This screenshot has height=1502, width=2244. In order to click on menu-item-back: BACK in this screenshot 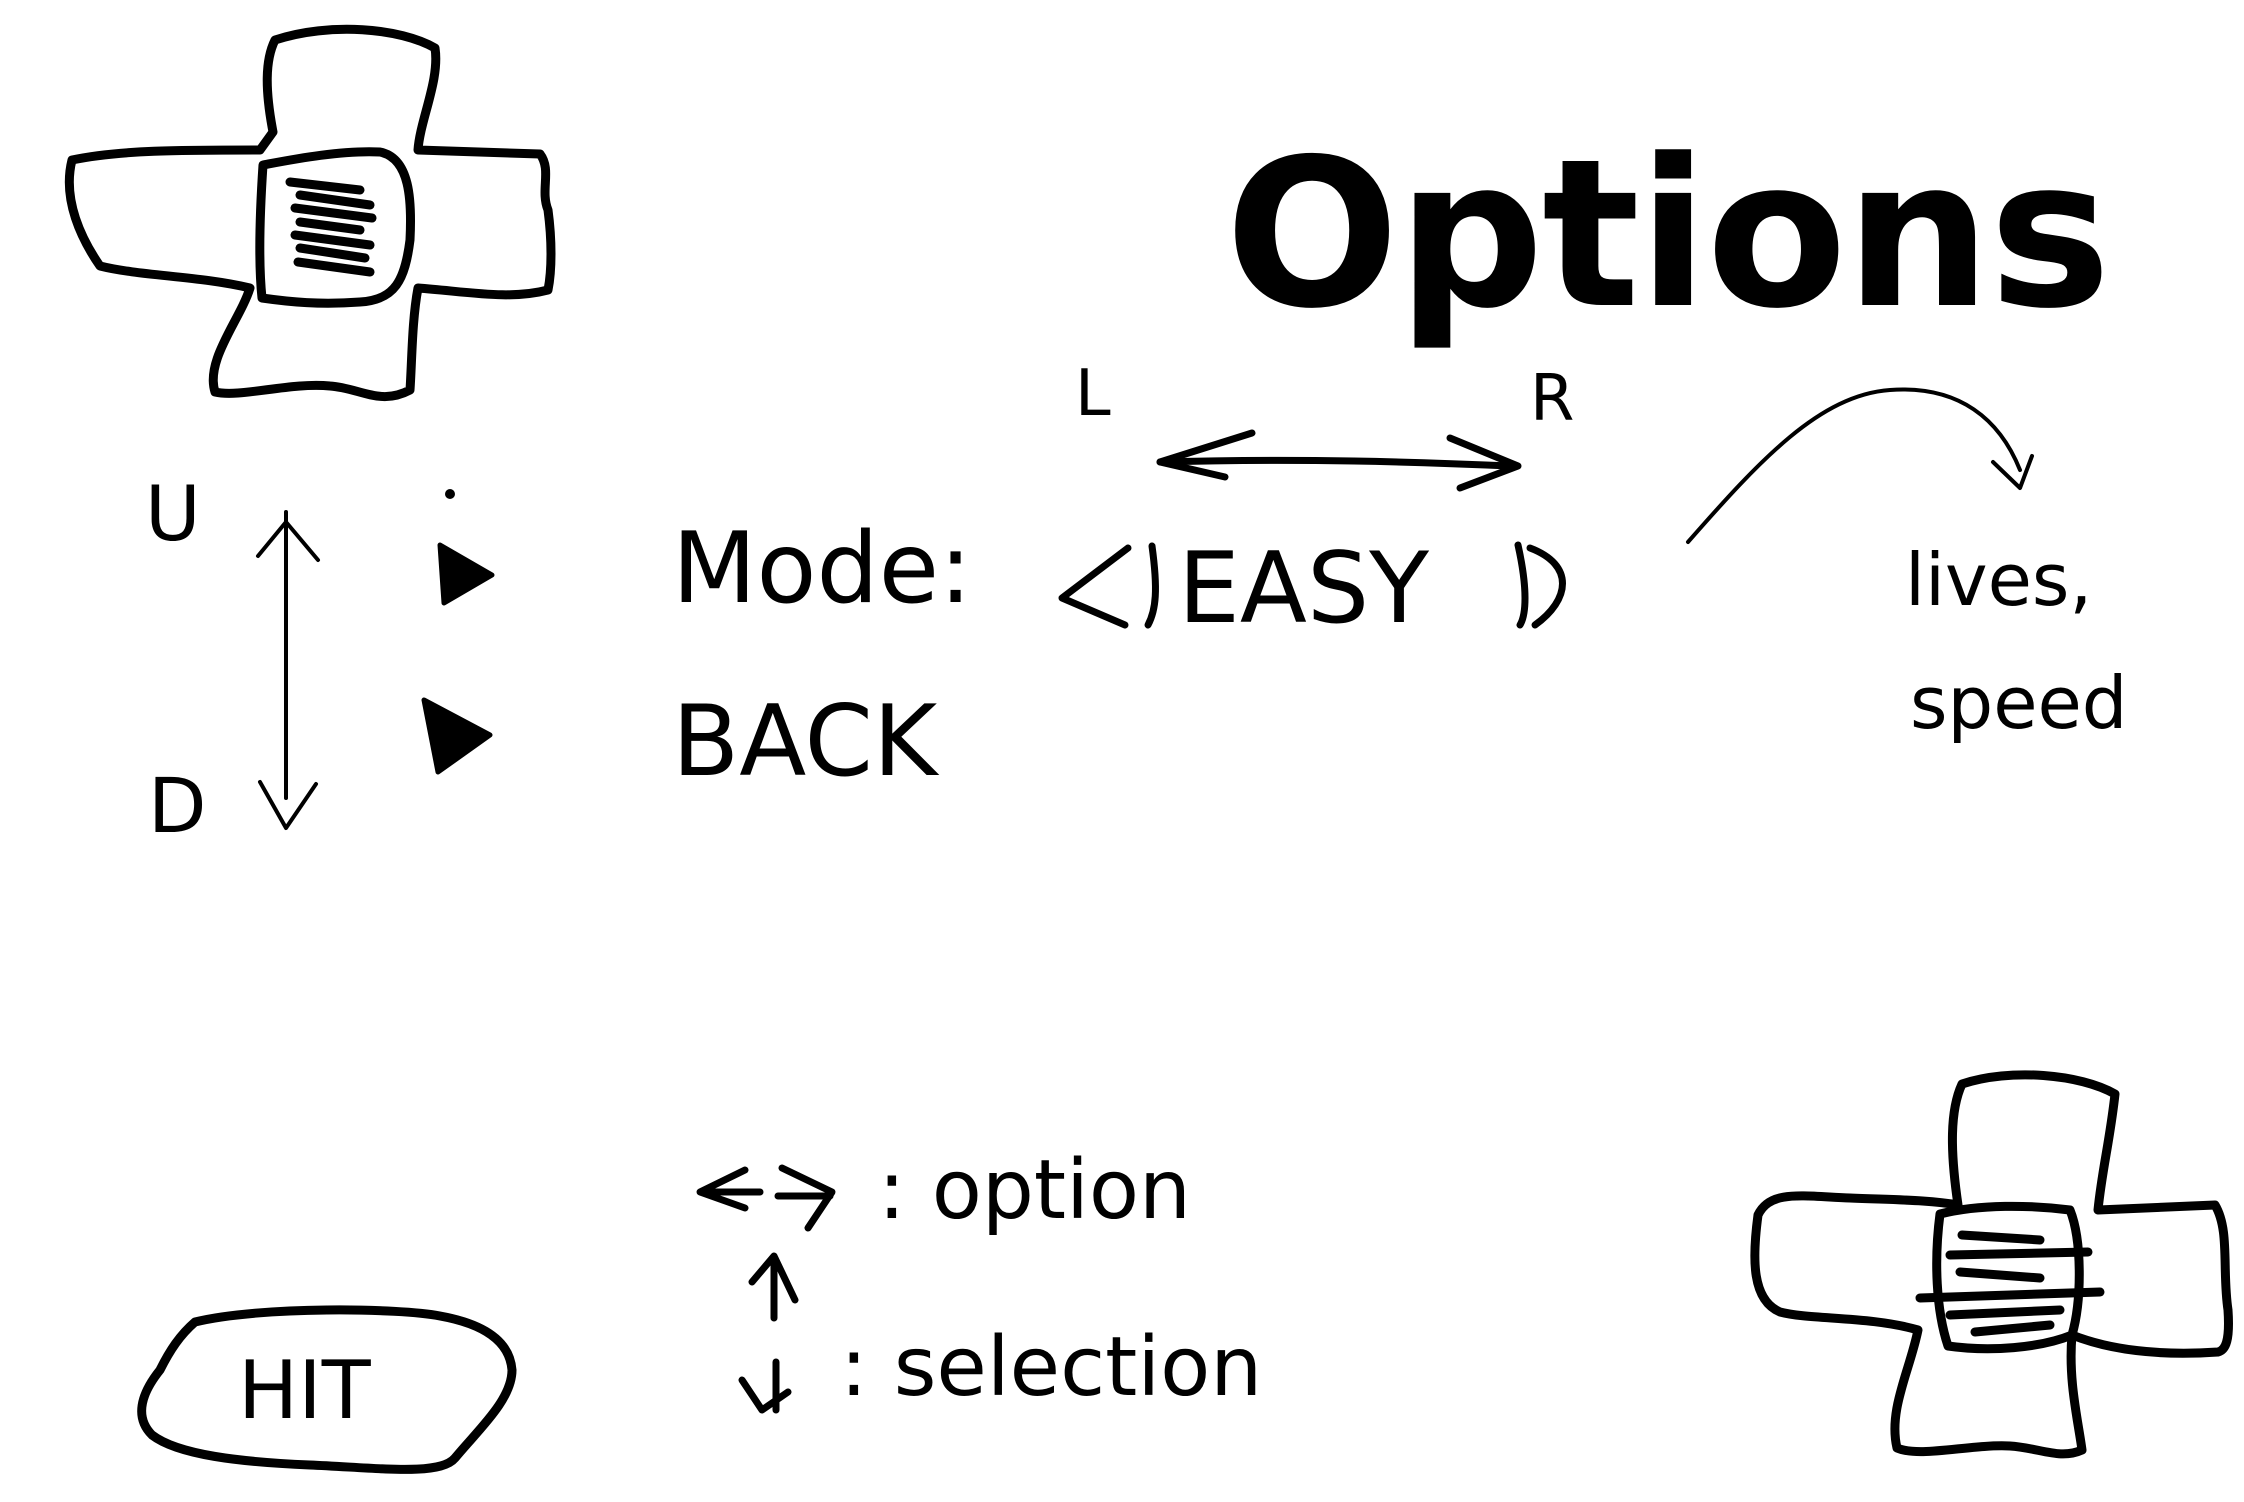, I will do `click(806, 742)`.